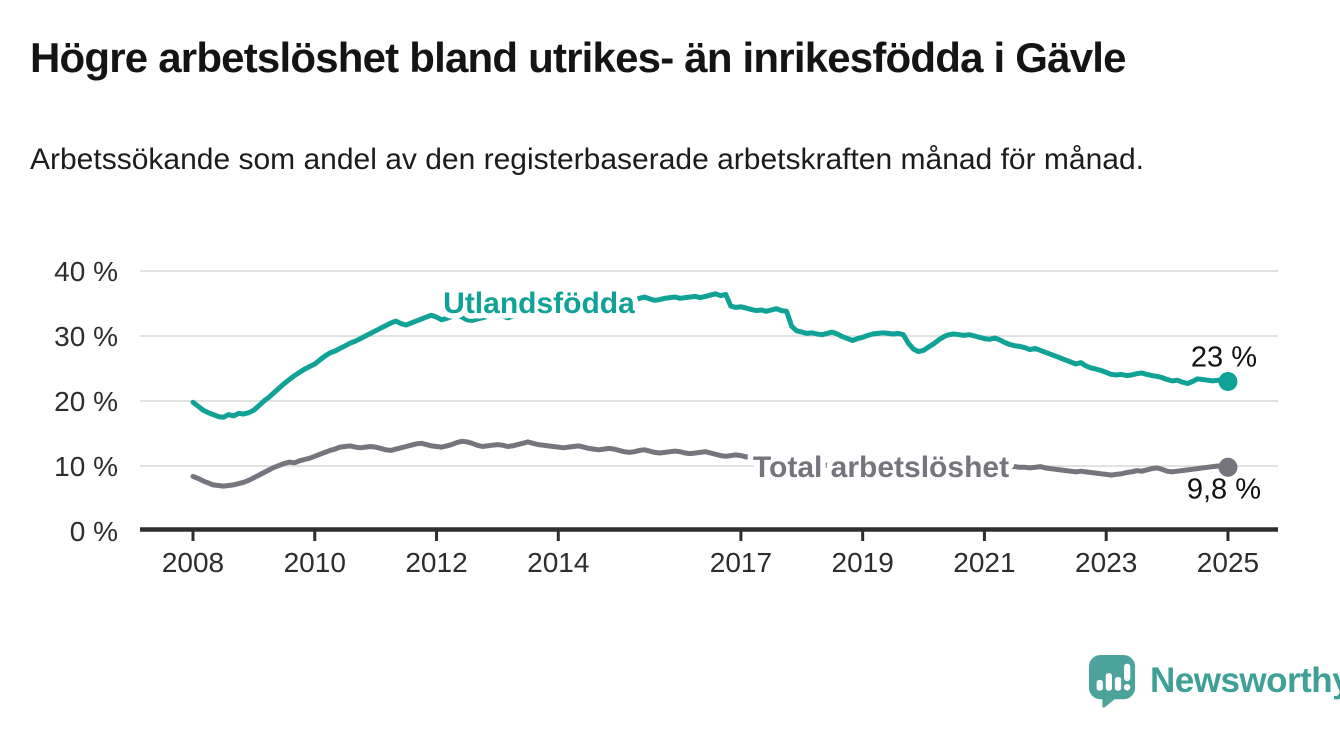 The image size is (1340, 734). I want to click on newsworthy-logo: Newsworthy, so click(1213, 681).